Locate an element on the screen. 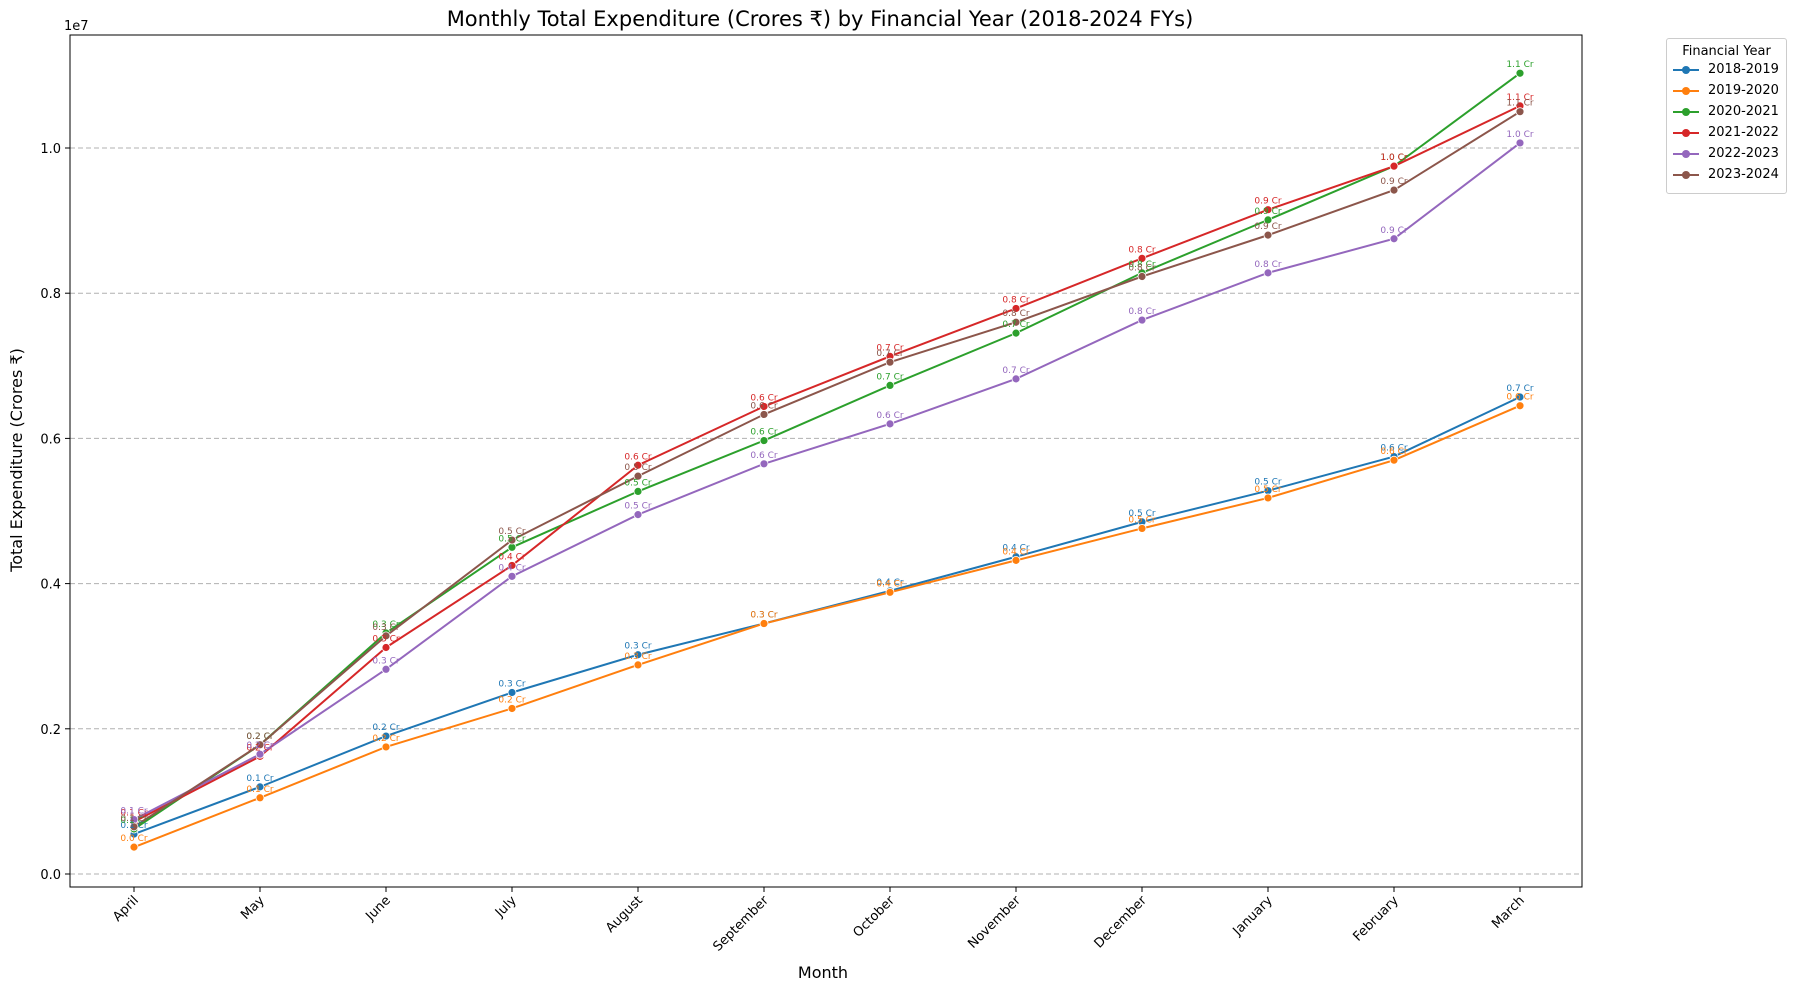  legend-item: 2018-2019 is located at coordinates (1726, 69).